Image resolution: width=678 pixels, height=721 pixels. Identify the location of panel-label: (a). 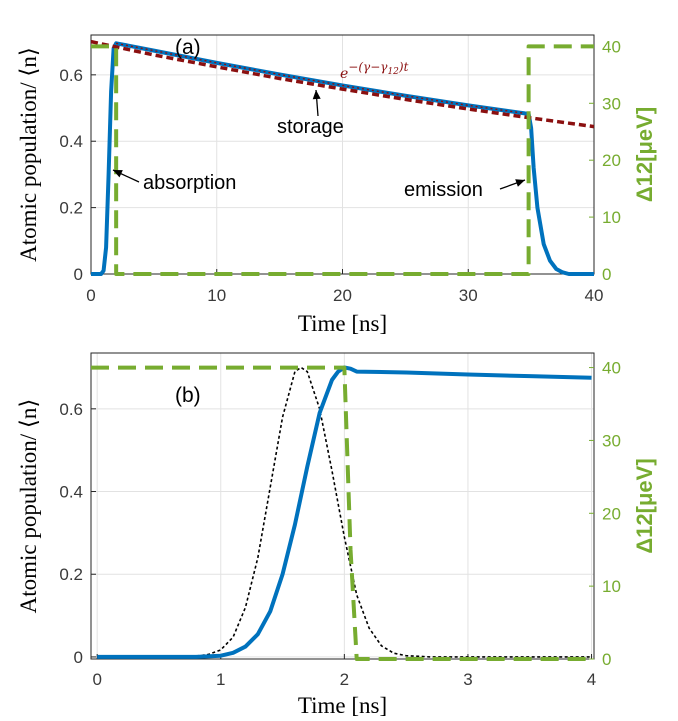
(188, 47).